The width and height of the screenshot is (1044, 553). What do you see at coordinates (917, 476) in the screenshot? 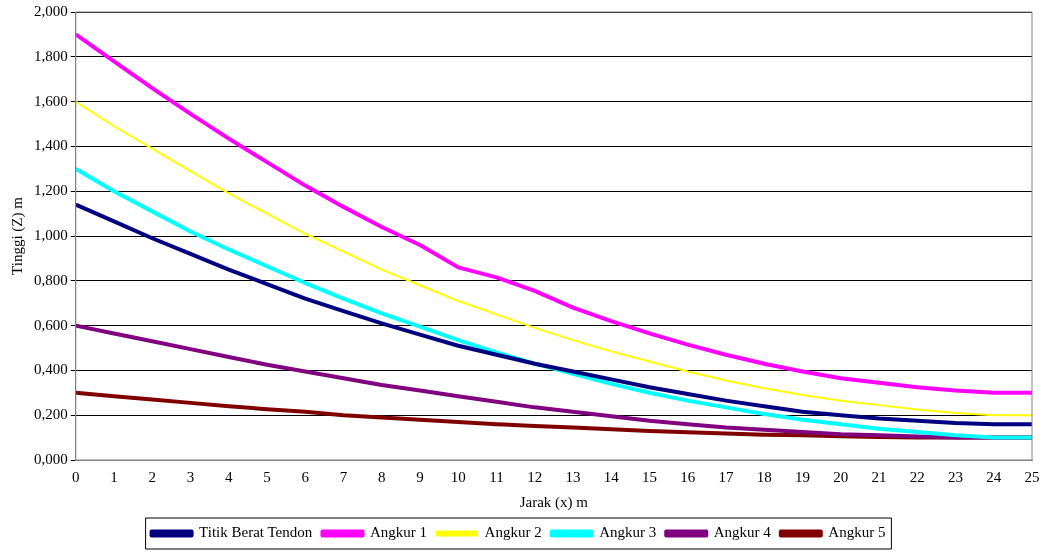
I see `x-tick-label: 22` at bounding box center [917, 476].